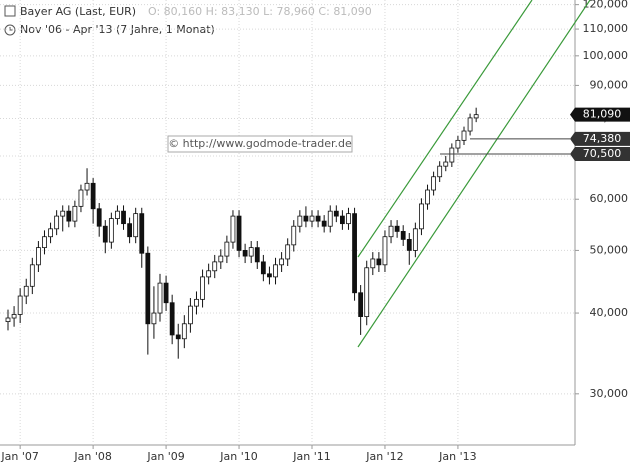  Describe the element at coordinates (384, 456) in the screenshot. I see `x-tick-label: Jan '12` at that location.